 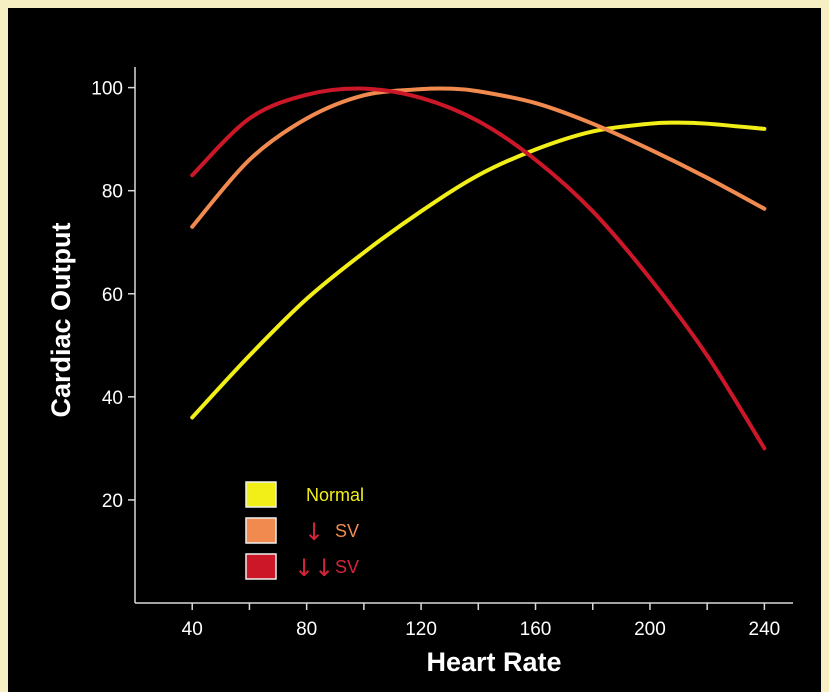 What do you see at coordinates (478, 157) in the screenshot?
I see `series-line-reduced-sv` at bounding box center [478, 157].